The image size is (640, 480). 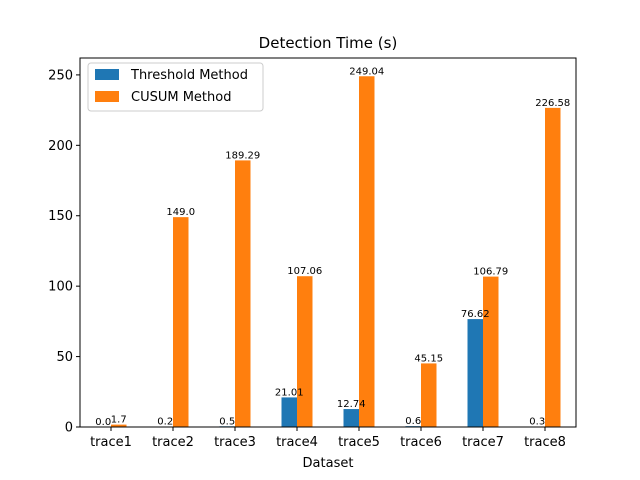 I want to click on y-tick-label-100: 100, so click(x=60, y=287).